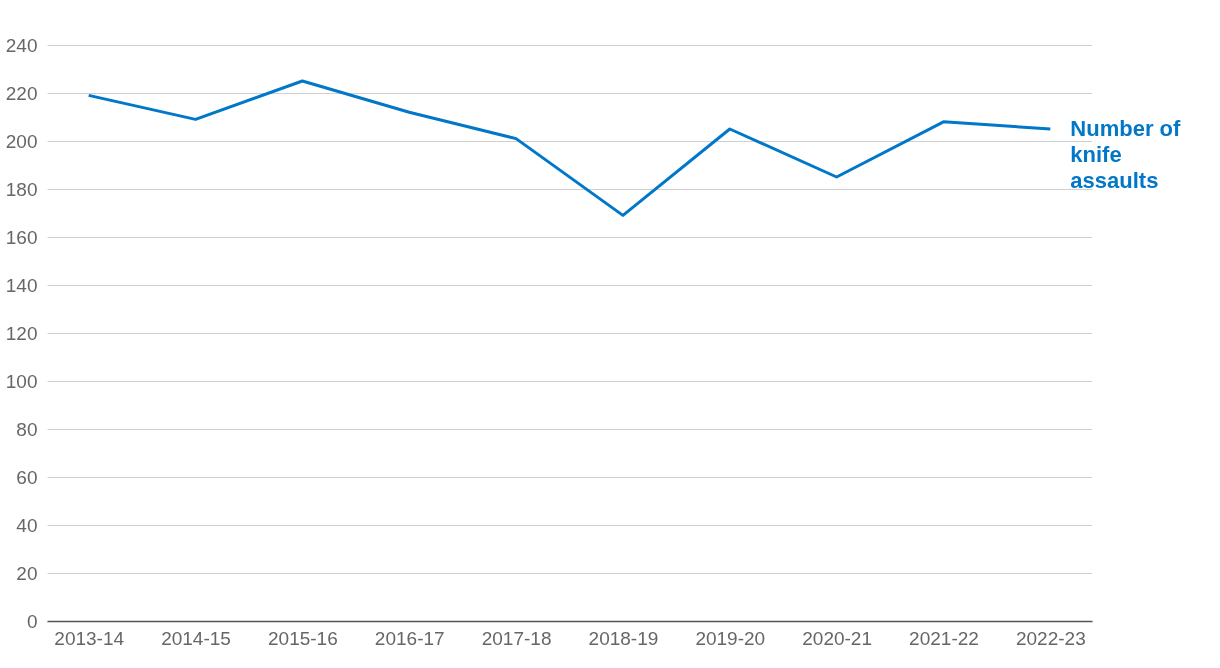 The image size is (1220, 668). What do you see at coordinates (27, 525) in the screenshot?
I see `y-tick-label: 40` at bounding box center [27, 525].